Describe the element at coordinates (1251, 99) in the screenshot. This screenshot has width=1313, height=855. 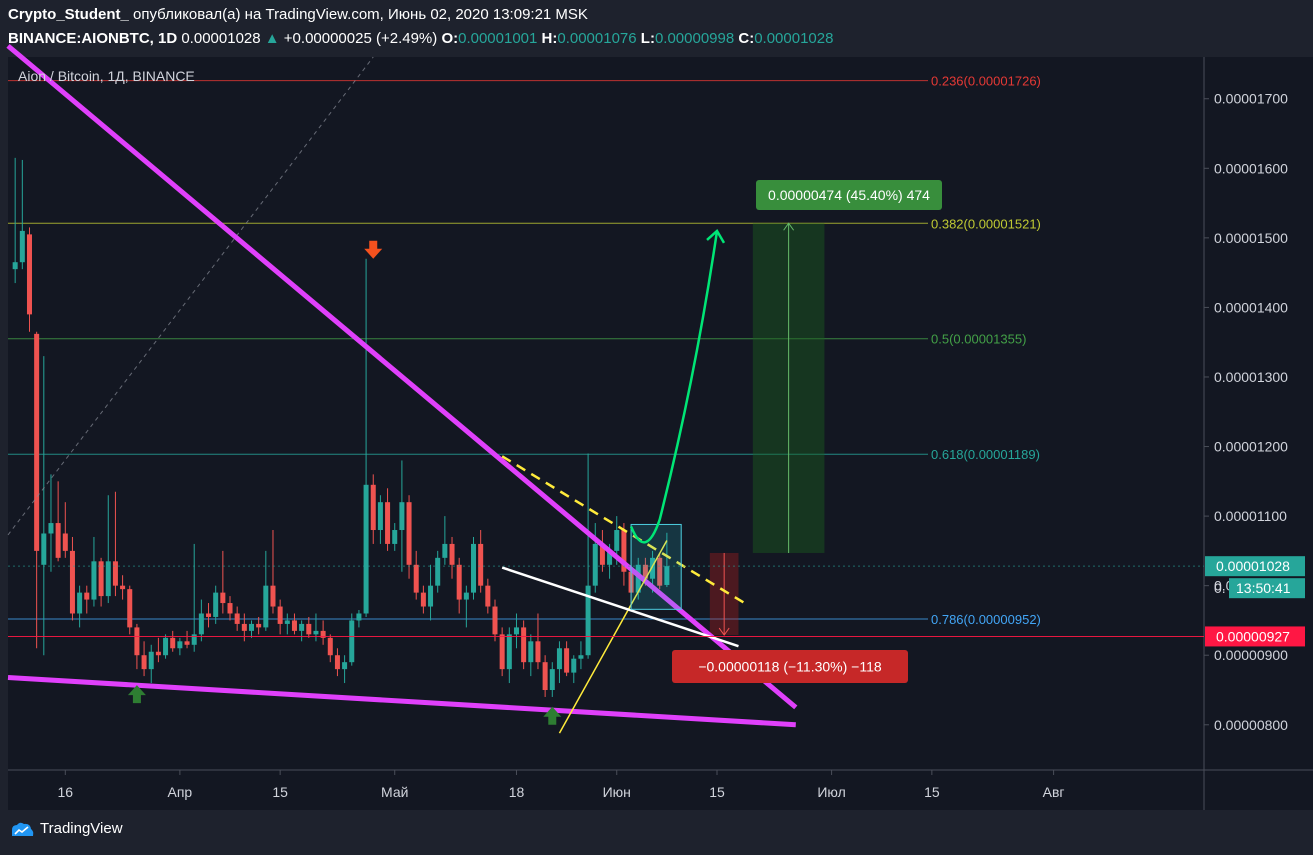
I see `y-tick-label: 0.00001700` at that location.